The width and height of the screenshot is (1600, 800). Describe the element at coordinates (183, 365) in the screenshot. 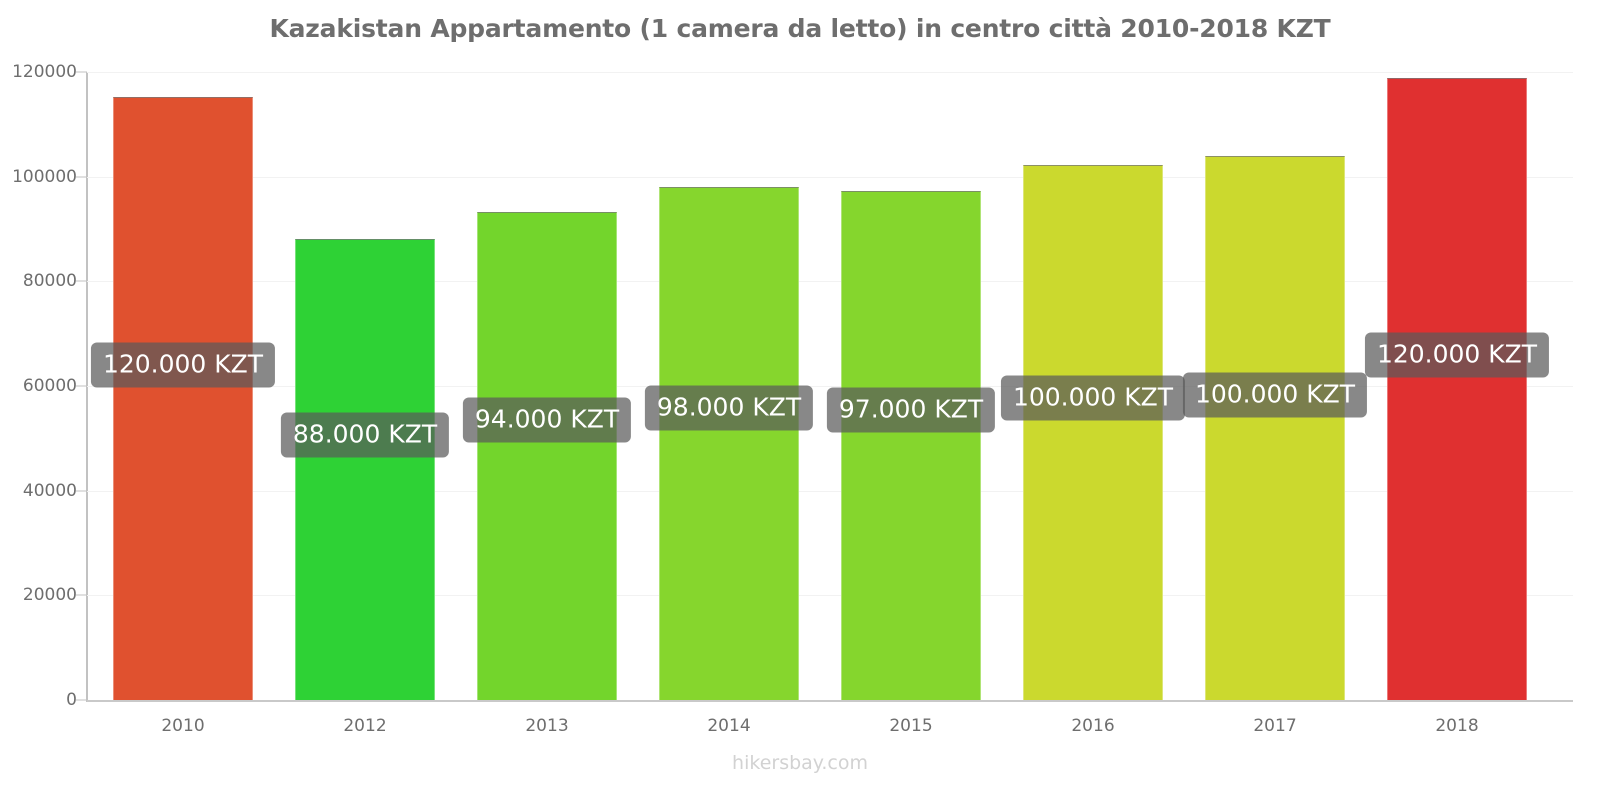

I see `value-label-2010: 120.000 KZT` at that location.